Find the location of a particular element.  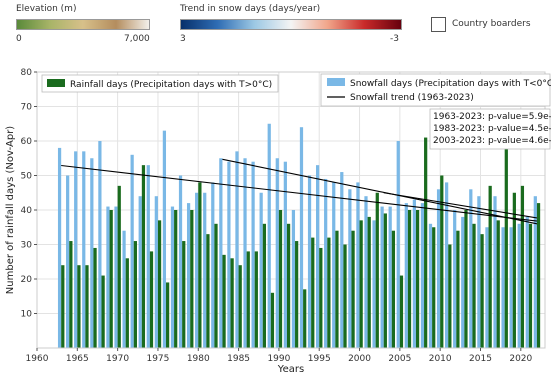

rain-legend-box is located at coordinates (160, 83).